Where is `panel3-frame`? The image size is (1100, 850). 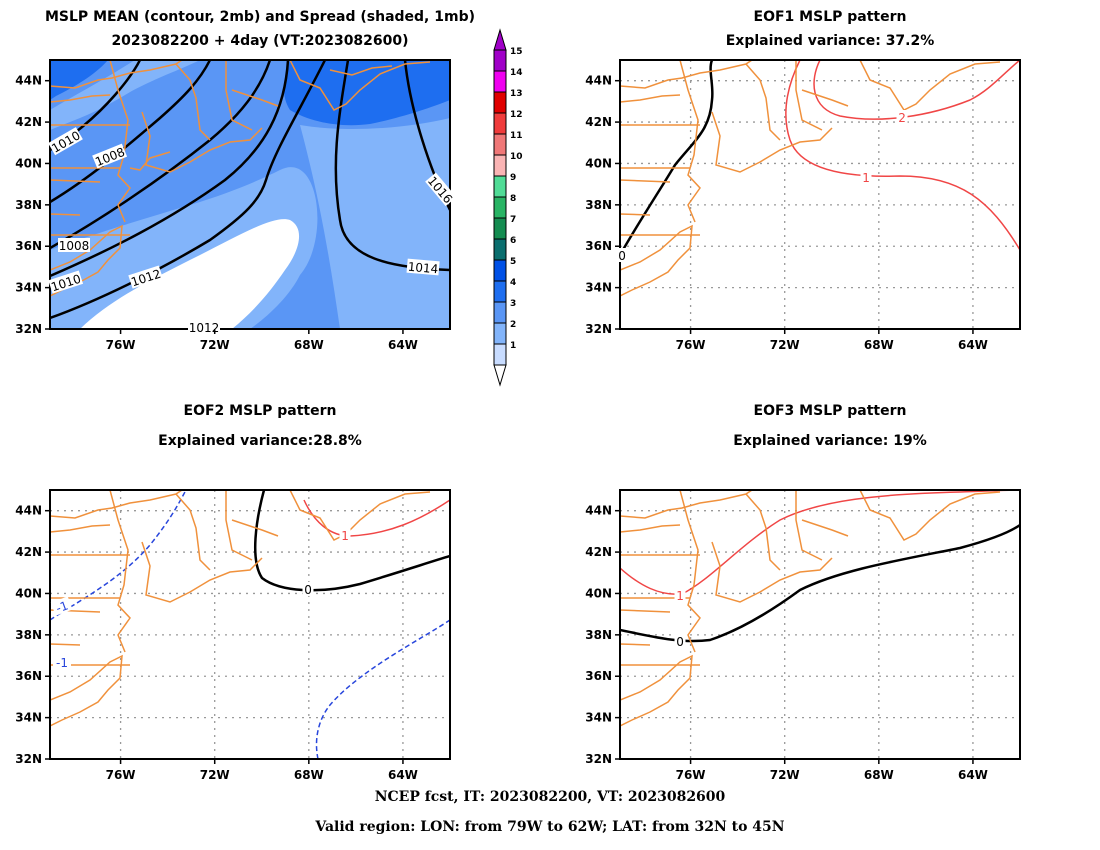 panel3-frame is located at coordinates (250, 624).